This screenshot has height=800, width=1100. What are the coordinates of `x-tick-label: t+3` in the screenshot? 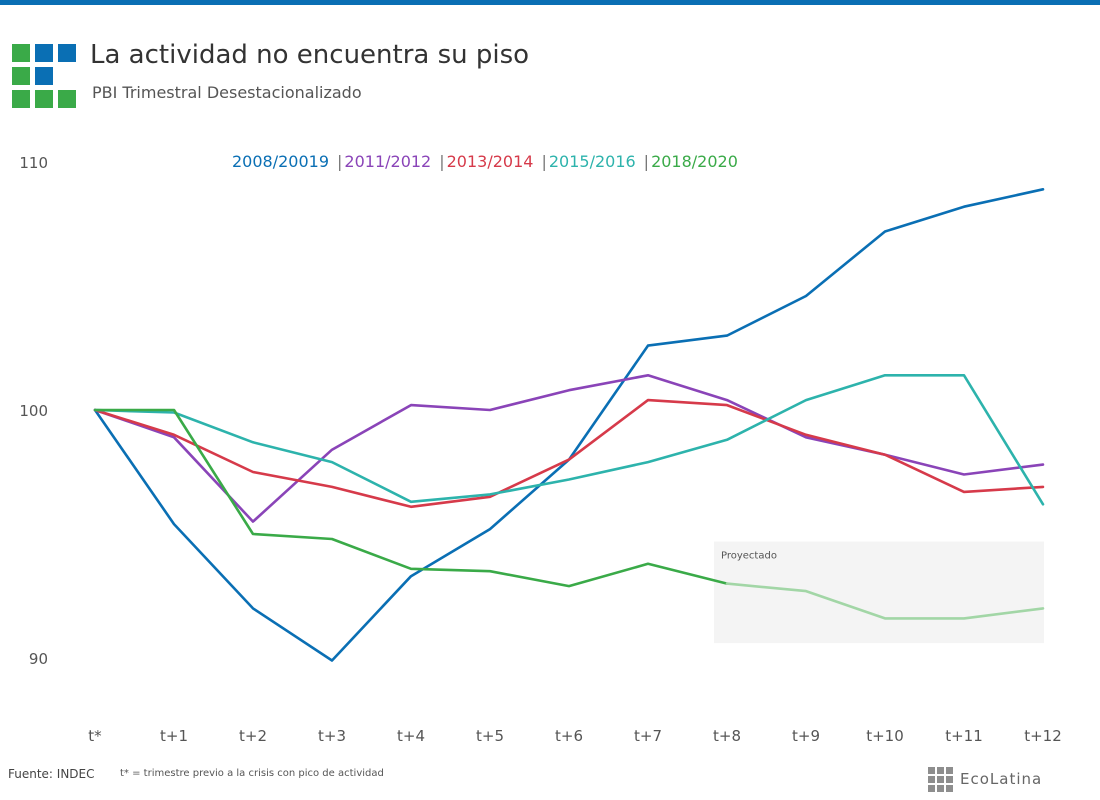 It's located at (332, 736).